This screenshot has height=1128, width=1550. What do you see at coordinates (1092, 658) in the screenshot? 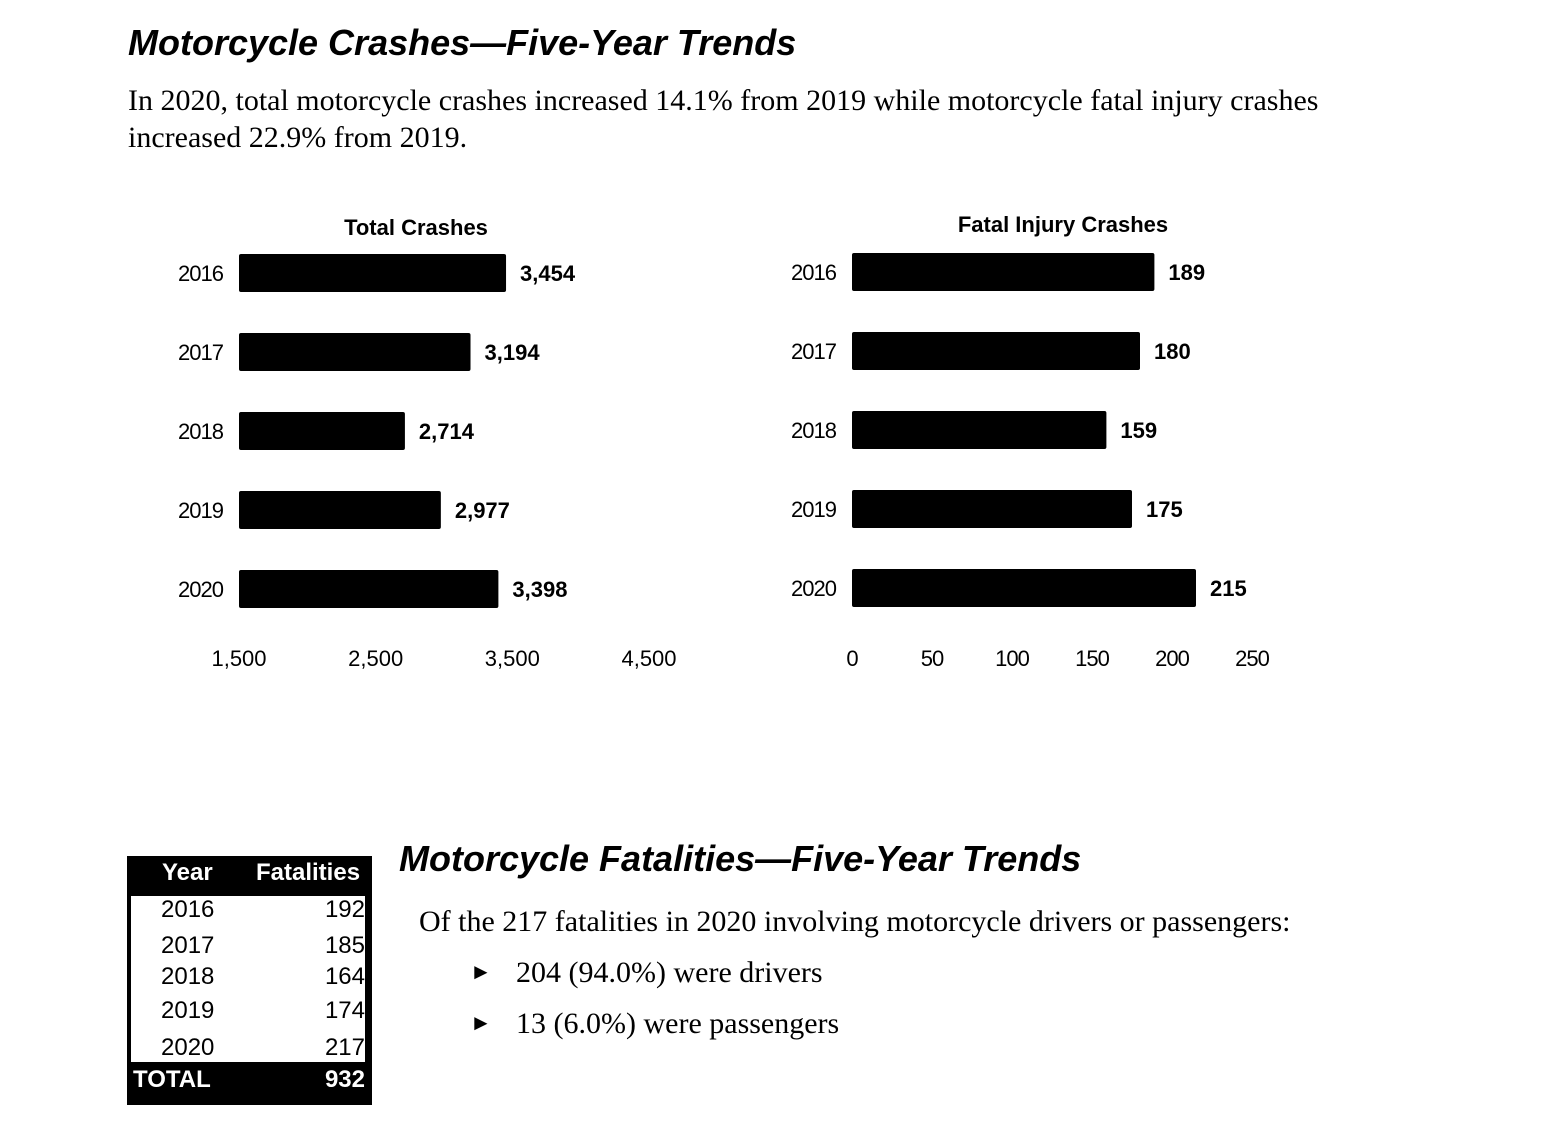
I see `tick-label: 150` at bounding box center [1092, 658].